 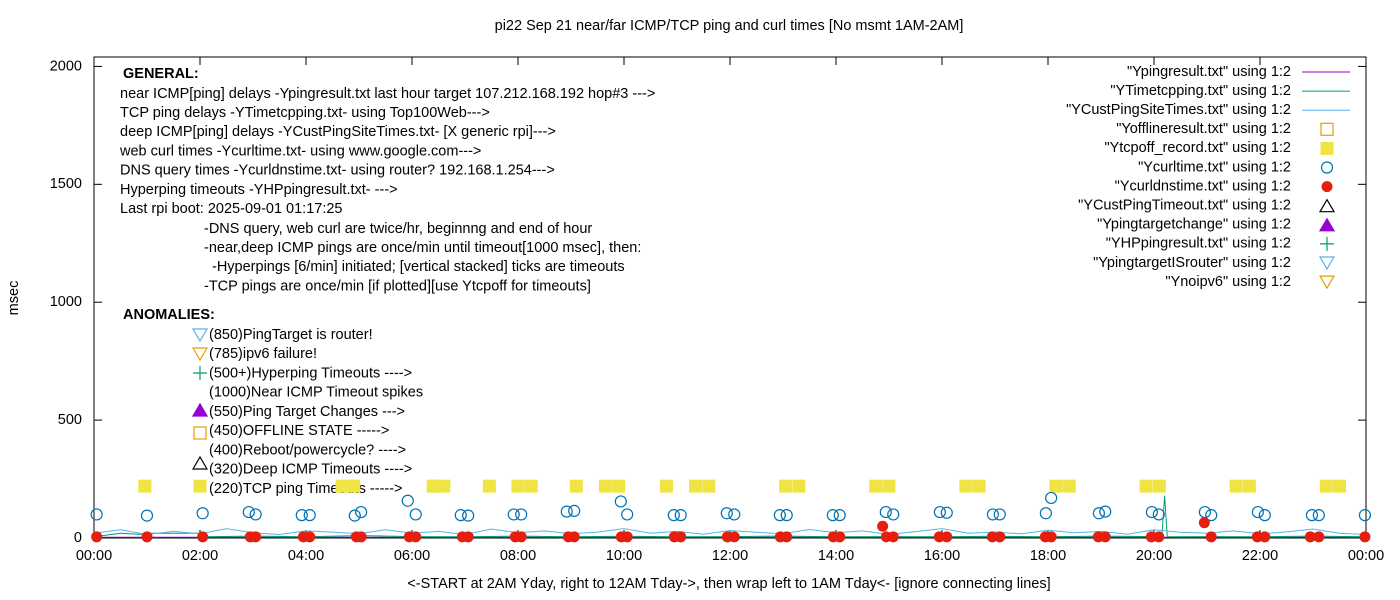 I want to click on x-tick-label: 16:00, so click(x=942, y=556).